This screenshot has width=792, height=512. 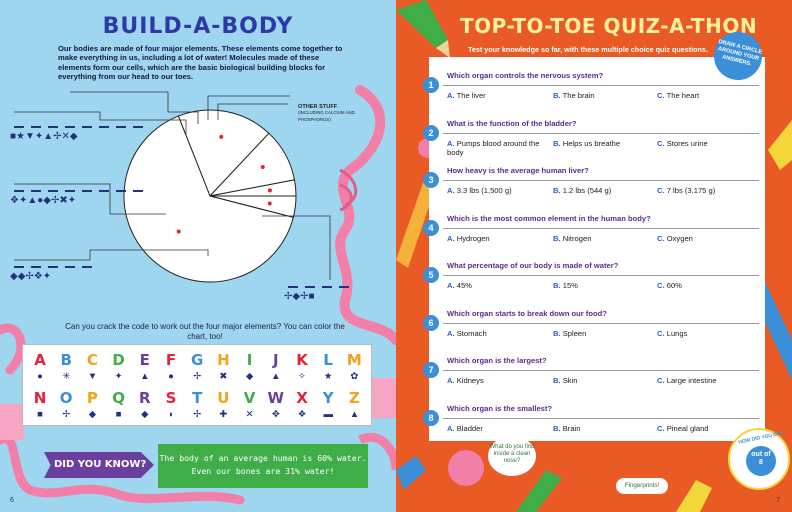 I want to click on code-symbol: ✿, so click(x=354, y=376).